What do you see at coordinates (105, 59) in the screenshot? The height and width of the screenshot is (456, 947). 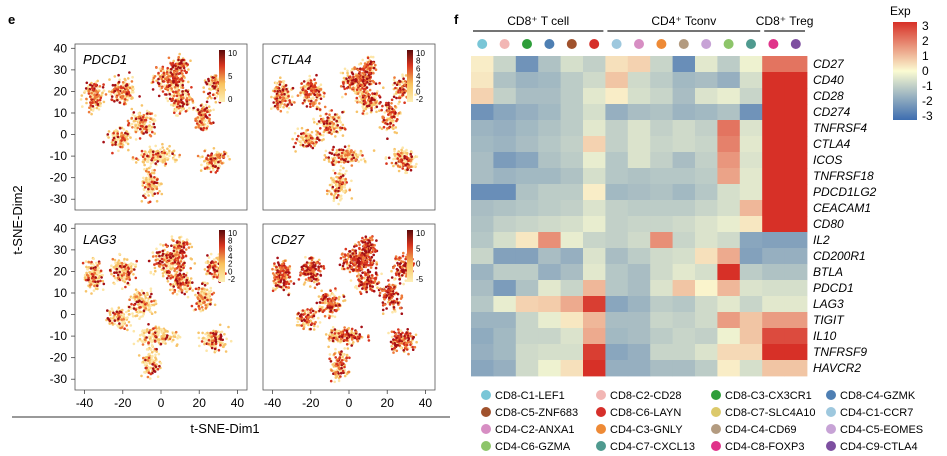 I see `gene-label: PDCD1` at bounding box center [105, 59].